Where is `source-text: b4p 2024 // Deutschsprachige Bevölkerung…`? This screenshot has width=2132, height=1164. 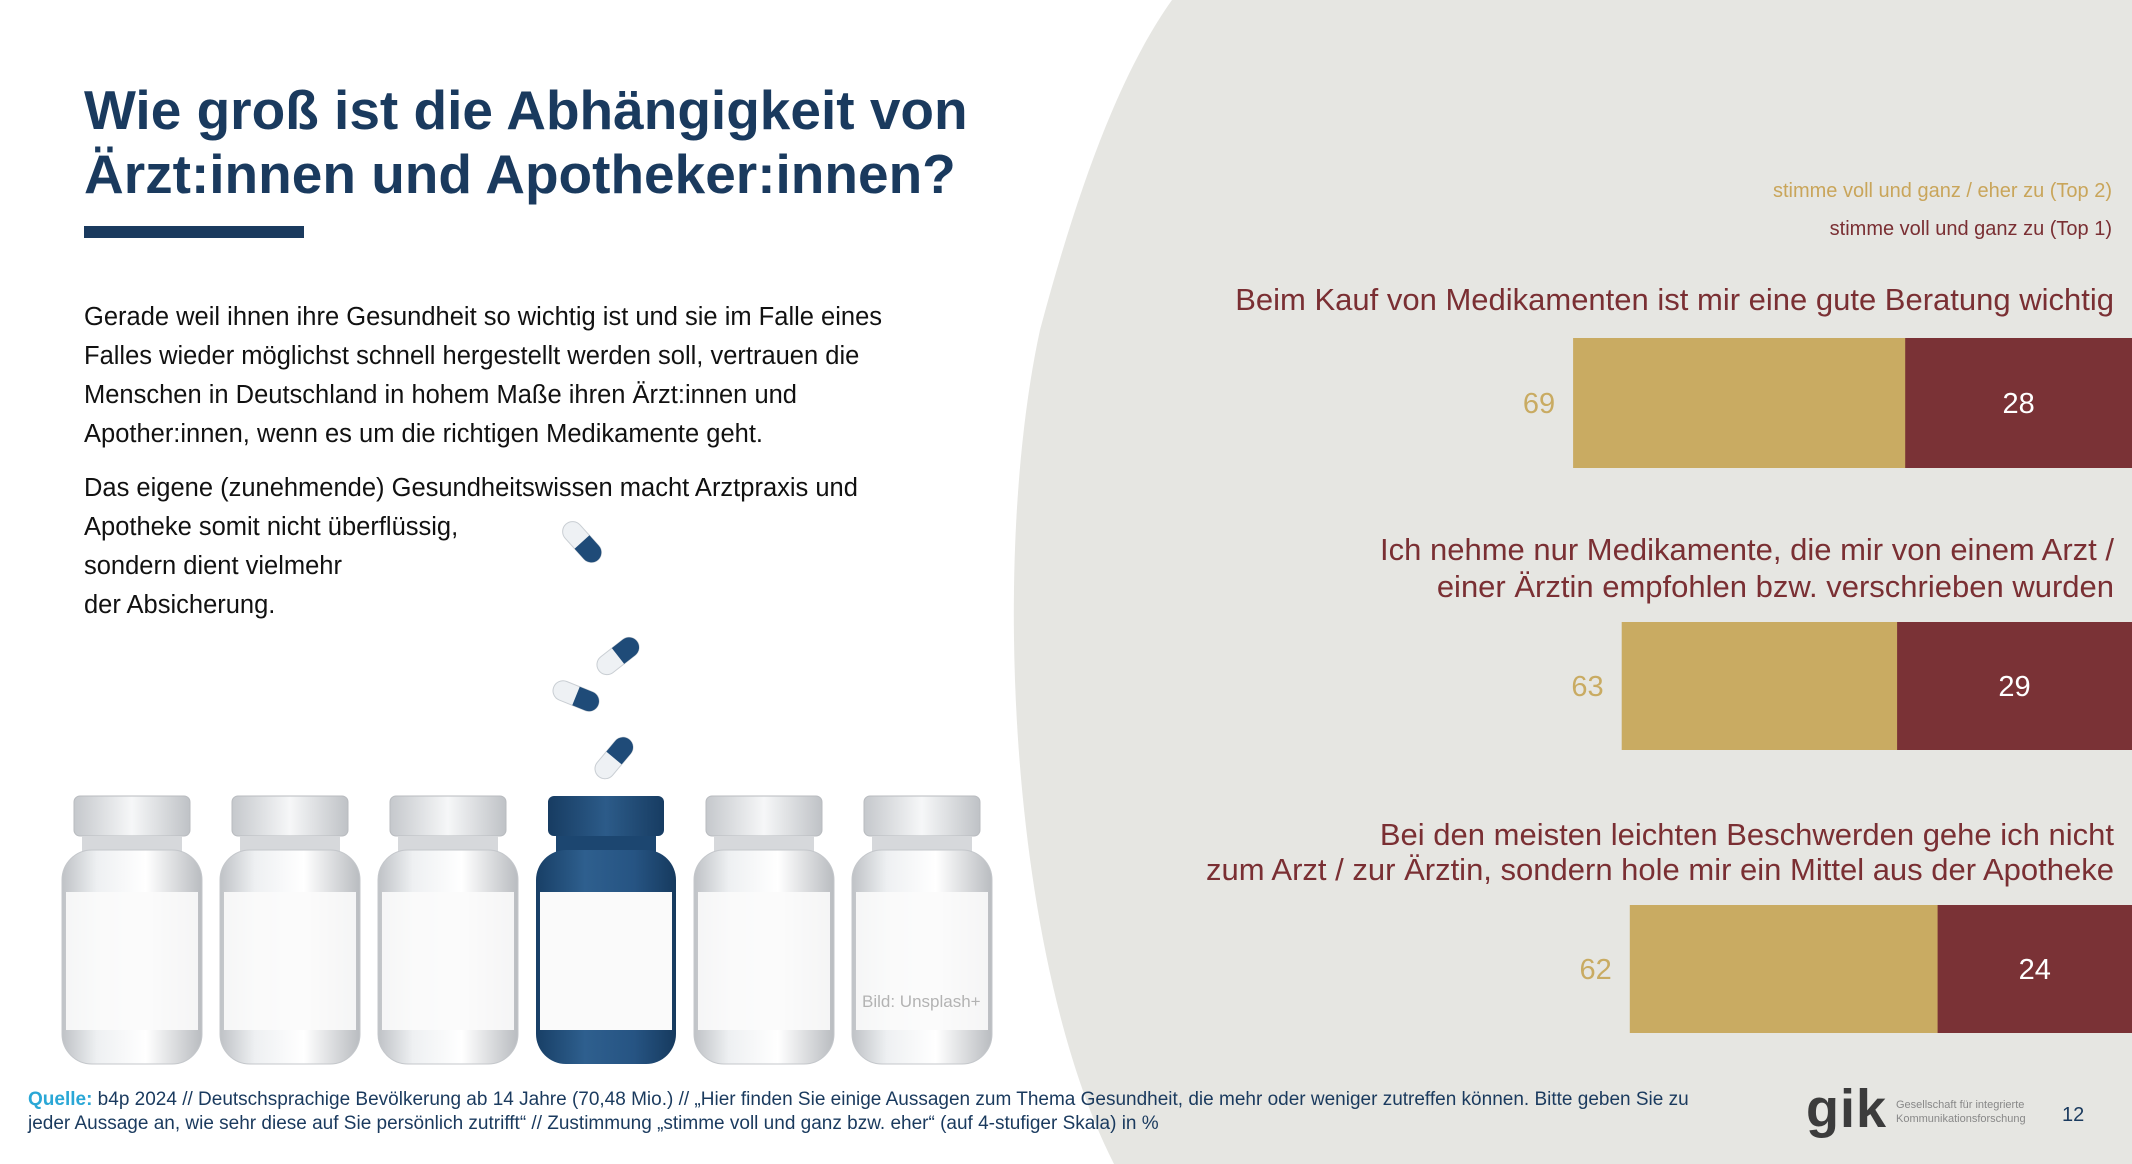 source-text: b4p 2024 // Deutschsprachige Bevölkerung… is located at coordinates (890, 1099).